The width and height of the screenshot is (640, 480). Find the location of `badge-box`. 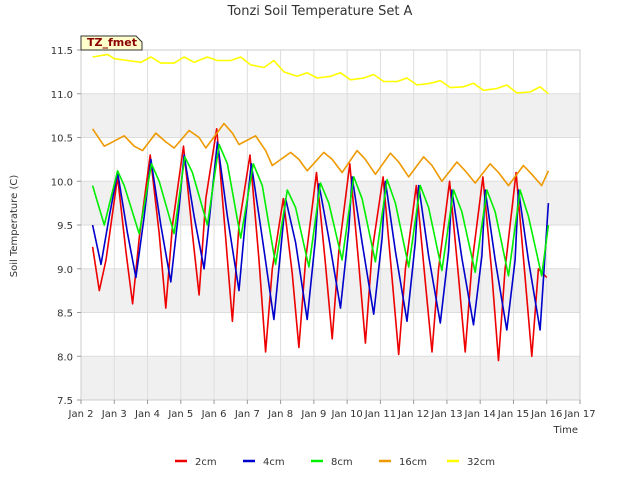

badge-box is located at coordinates (111, 43).